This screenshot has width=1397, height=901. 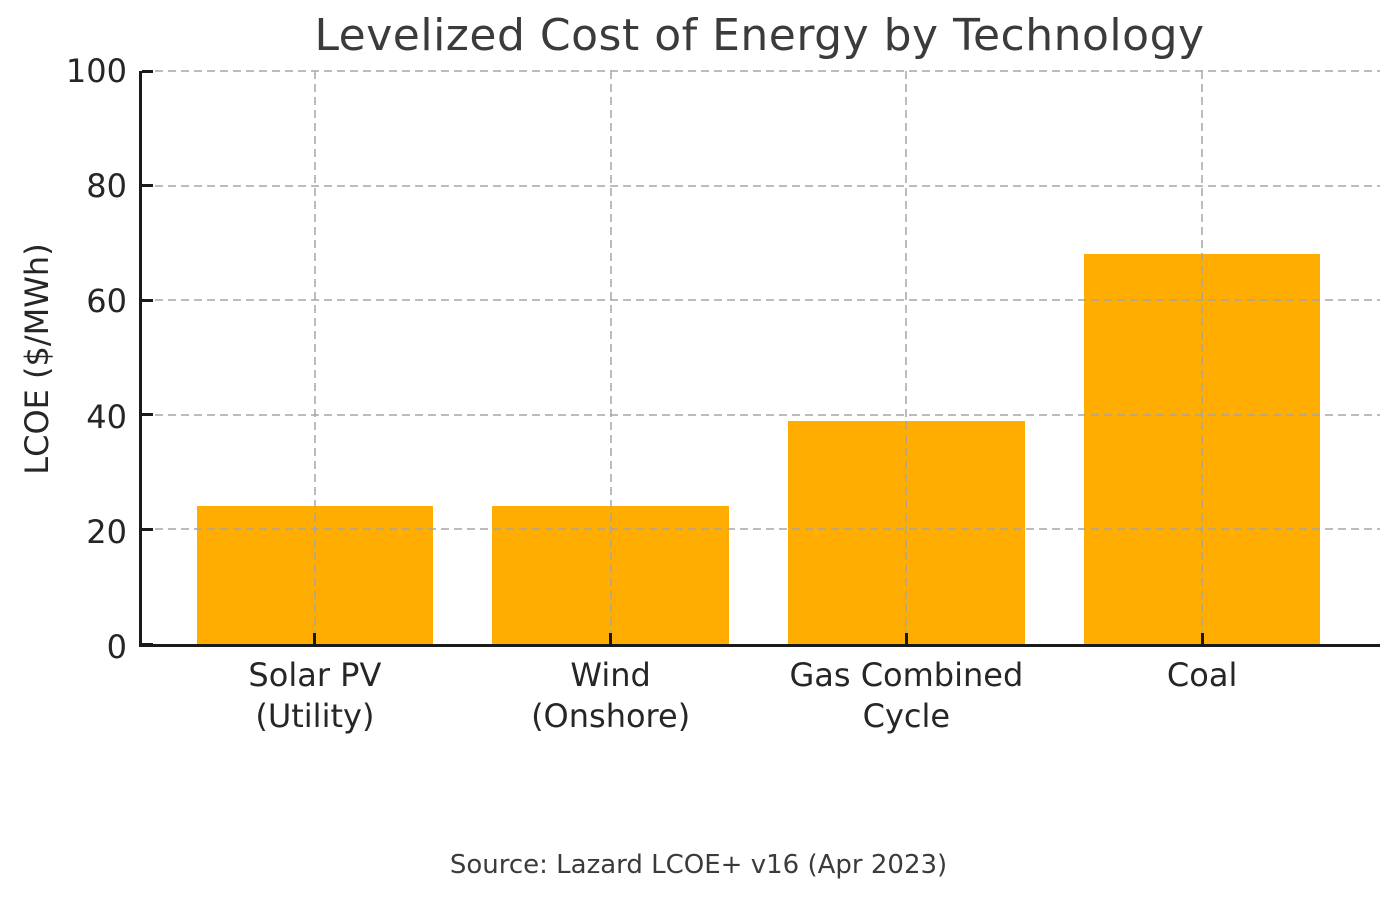 I want to click on y-tick-label-80: 80, so click(x=106, y=186).